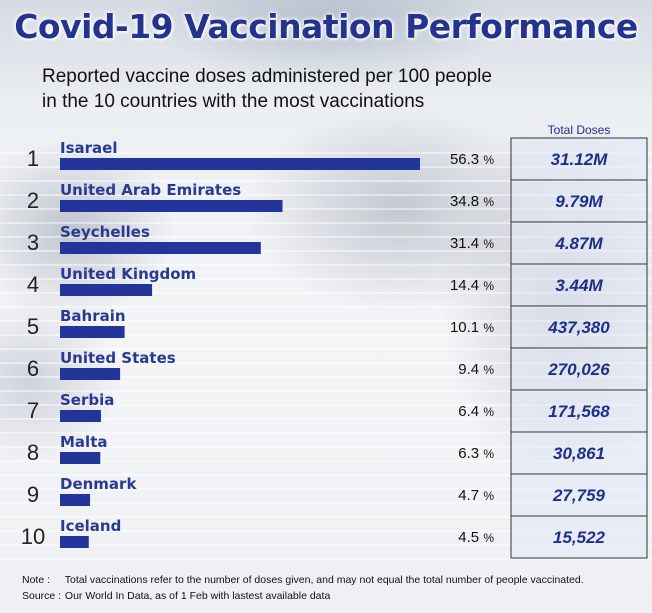 This screenshot has height=613, width=652. What do you see at coordinates (472, 159) in the screenshot?
I see `value-label: 56.3 %` at bounding box center [472, 159].